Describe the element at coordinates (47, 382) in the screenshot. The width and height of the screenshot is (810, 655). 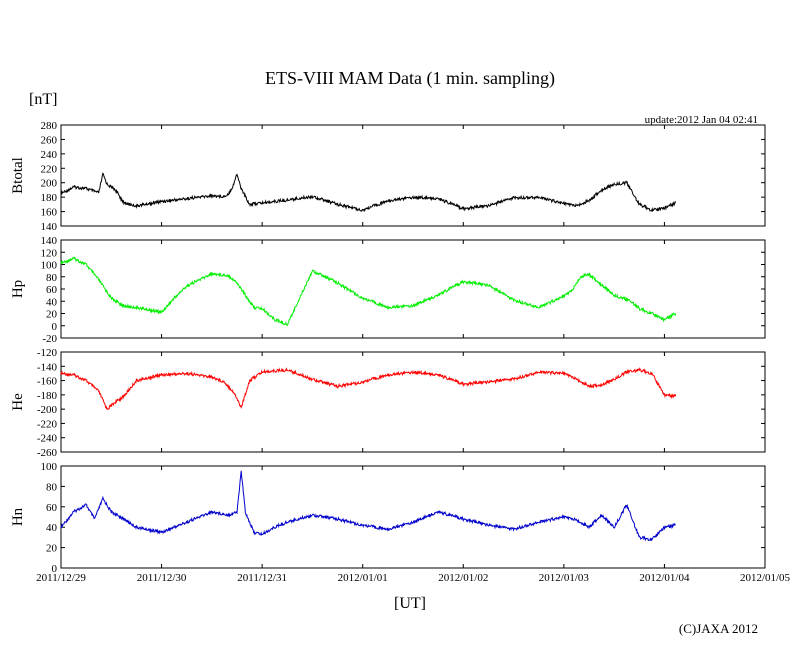
I see `y-tick-label: -160` at that location.